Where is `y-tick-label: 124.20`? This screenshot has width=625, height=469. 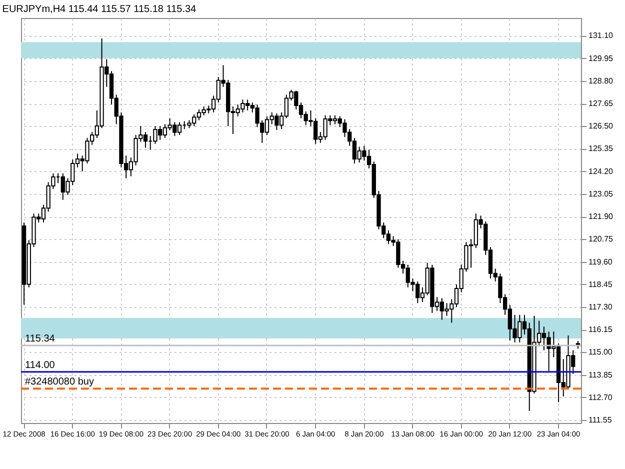 y-tick-label: 124.20 is located at coordinates (601, 171).